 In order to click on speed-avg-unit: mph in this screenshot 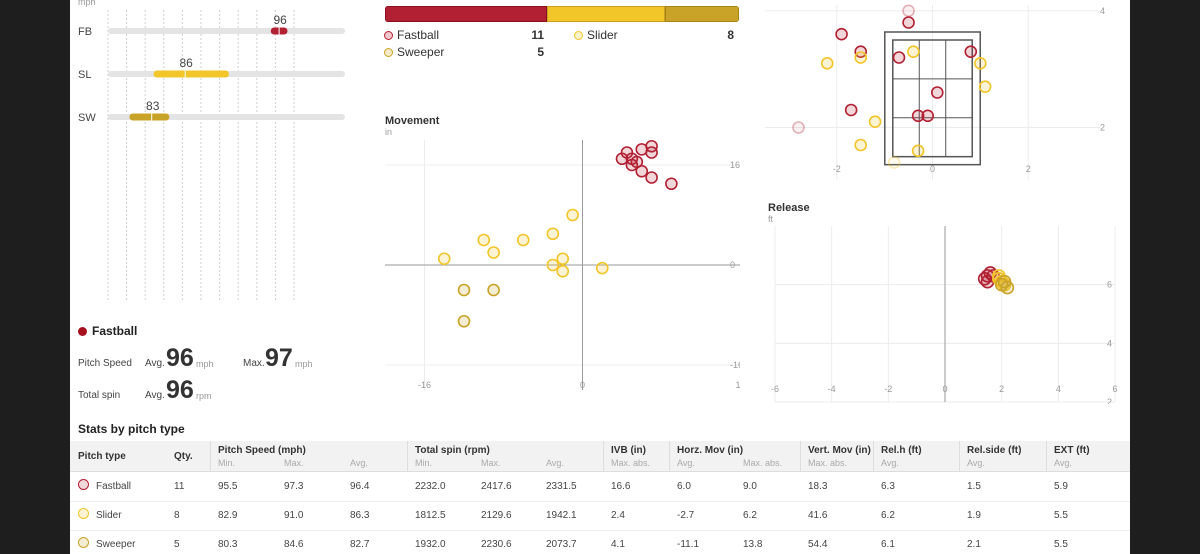, I will do `click(205, 364)`.